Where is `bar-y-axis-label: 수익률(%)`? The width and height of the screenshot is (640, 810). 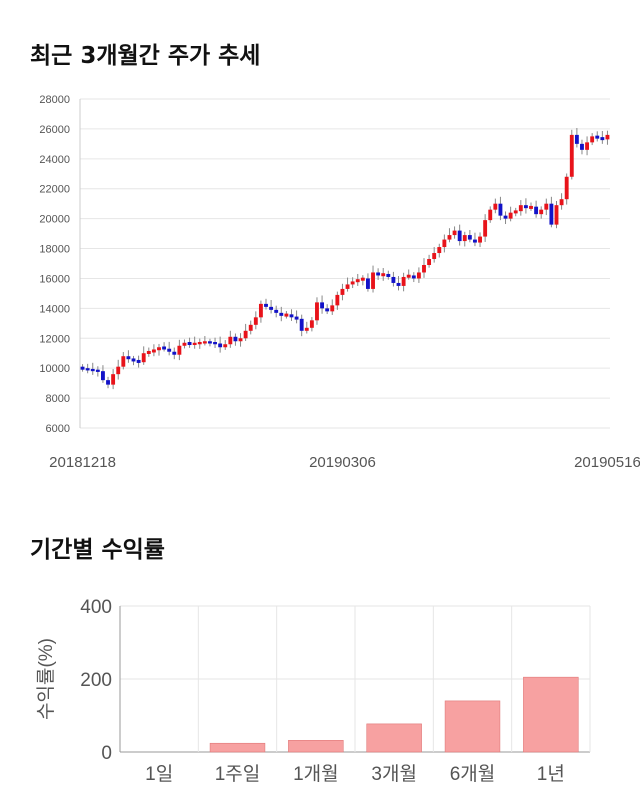
bar-y-axis-label: 수익률(%) is located at coordinates (46, 679).